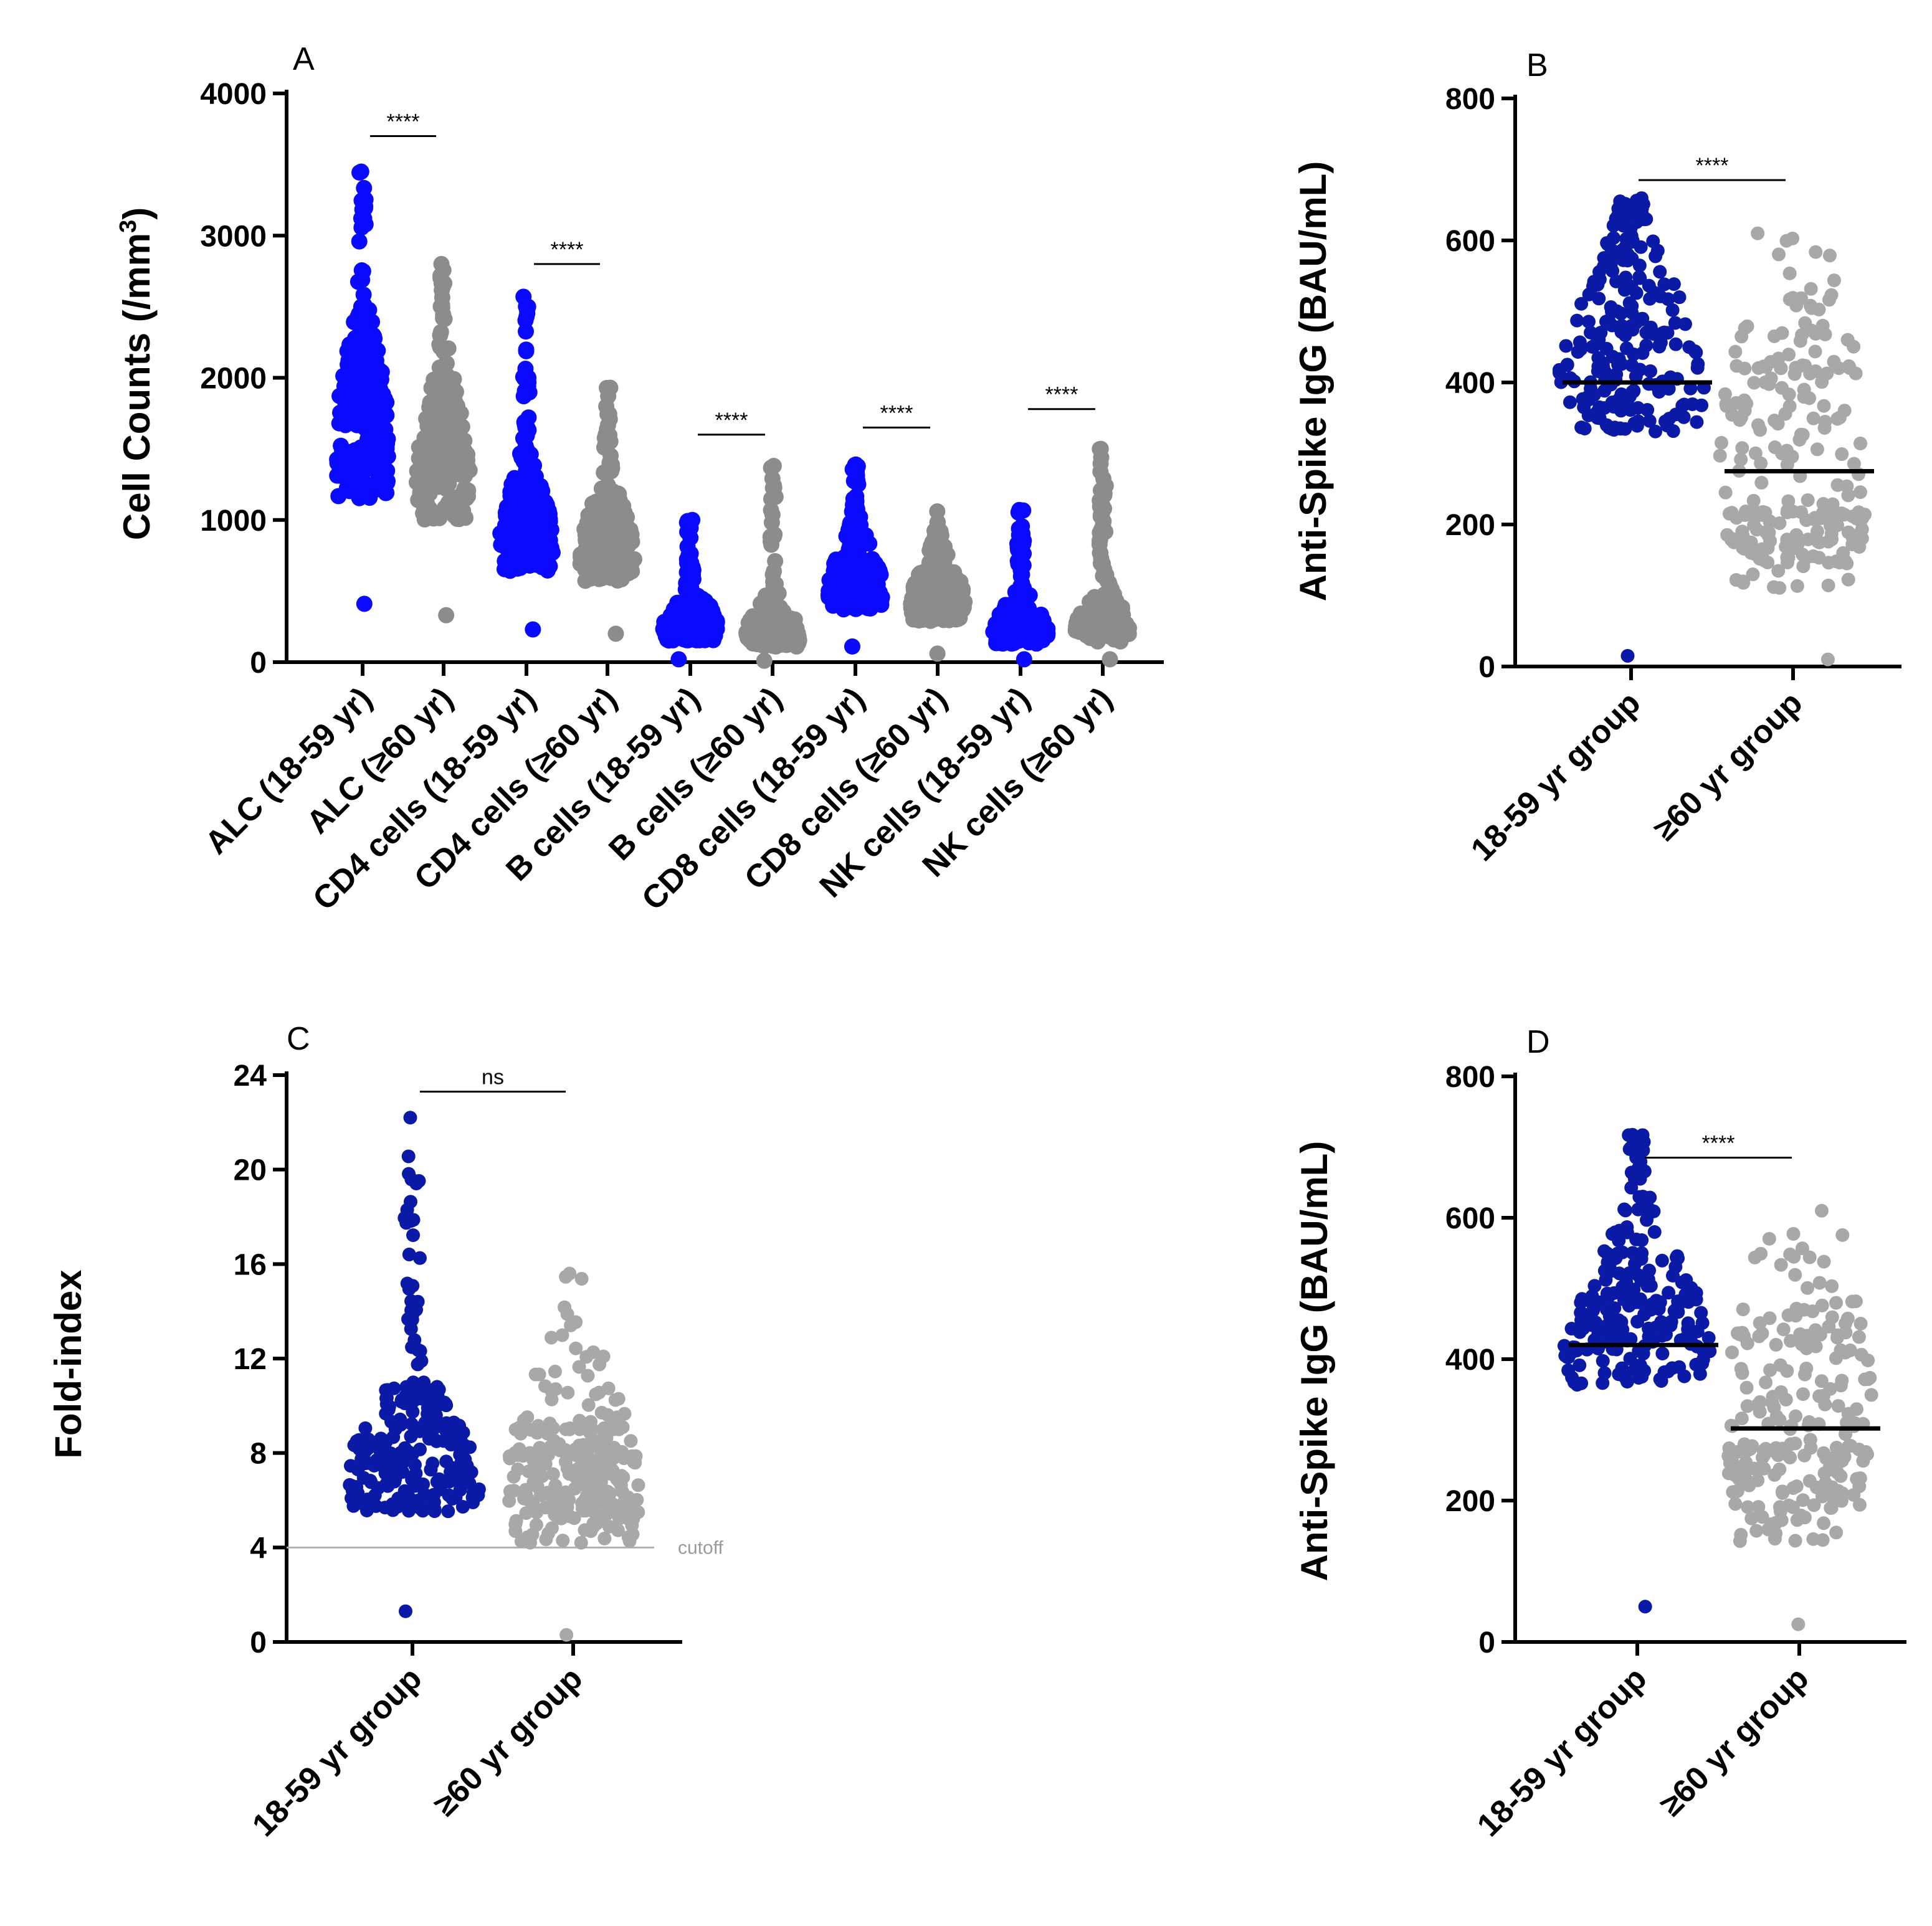  Describe the element at coordinates (1470, 241) in the screenshot. I see `y-tick-label: 600` at that location.